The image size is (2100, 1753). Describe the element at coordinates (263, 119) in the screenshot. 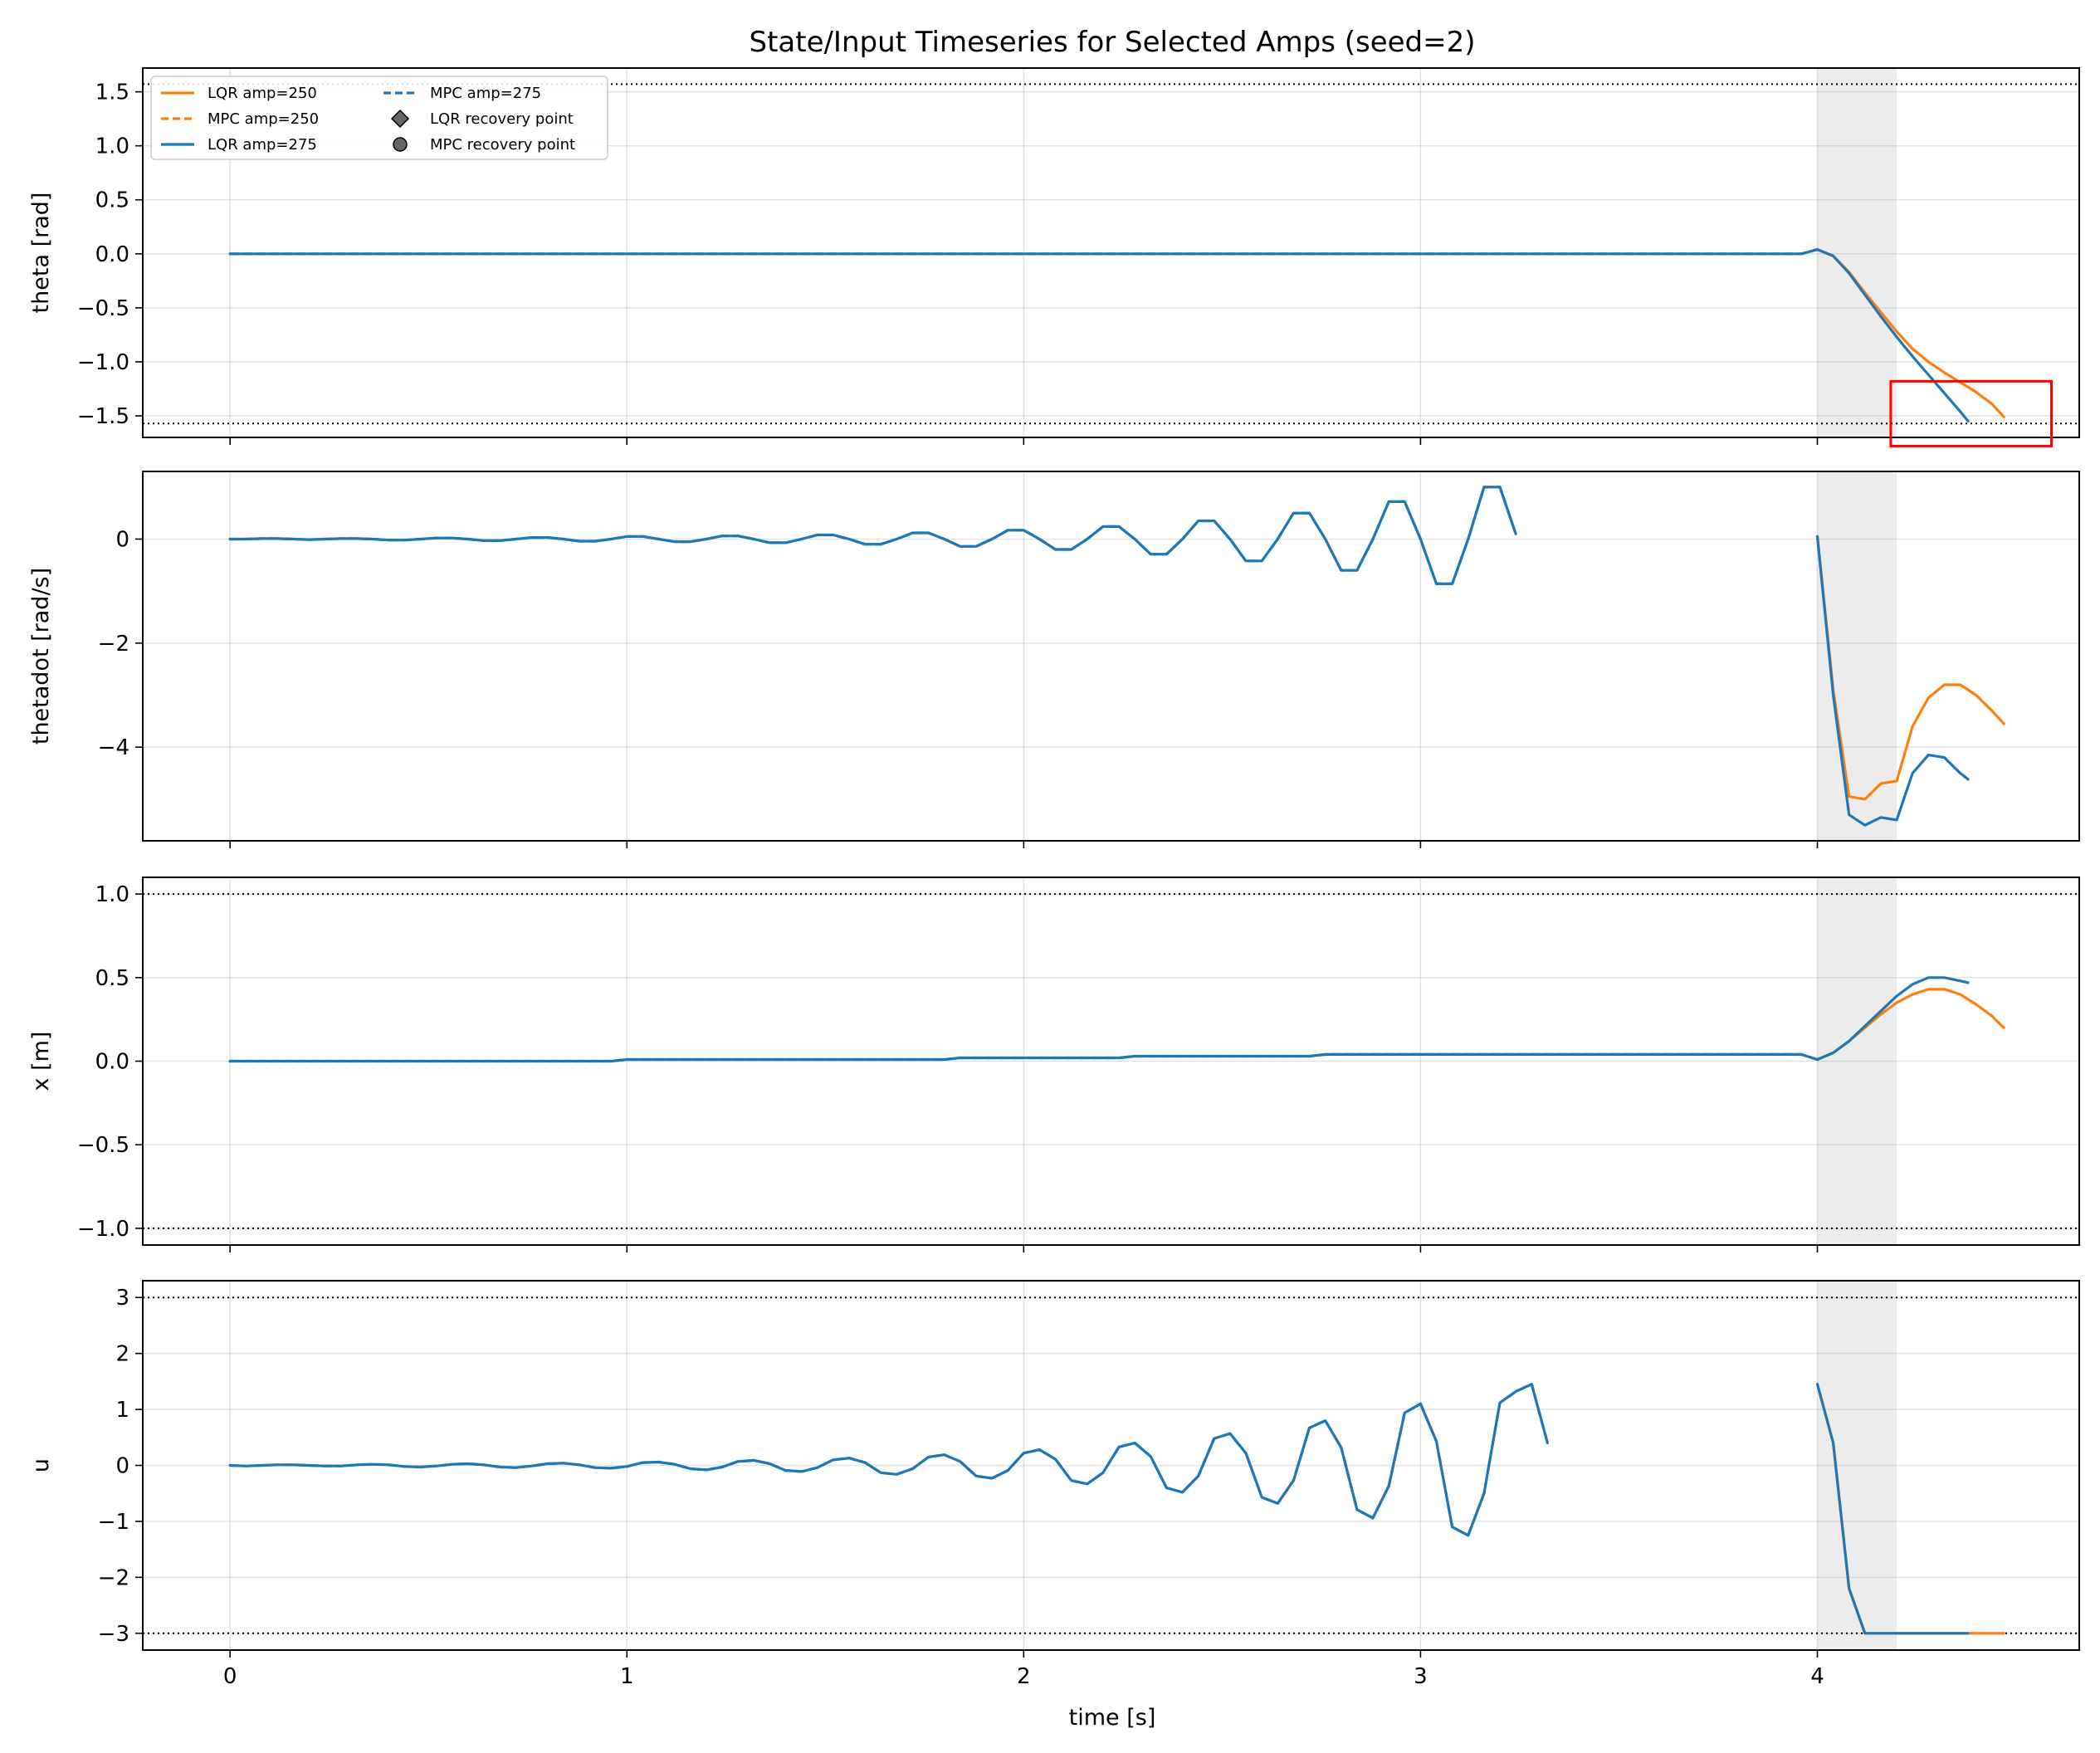

I see `legend-label: MPC amp=250` at that location.